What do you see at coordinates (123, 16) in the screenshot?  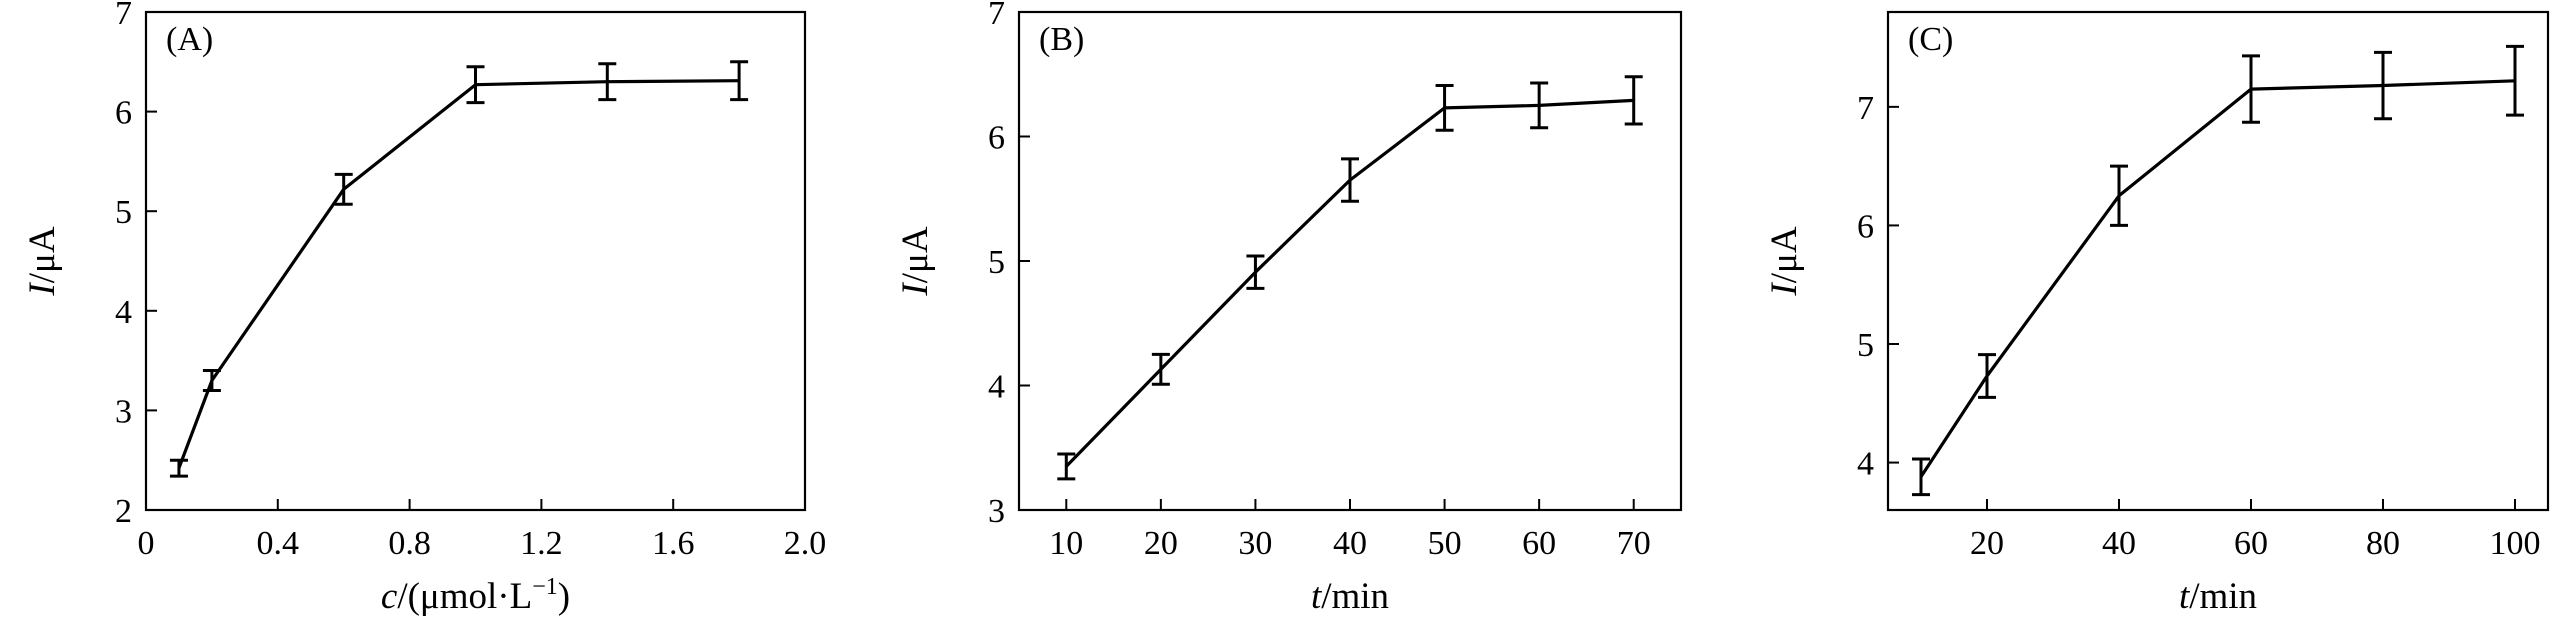 I see `y-tick-label-a-5: 7` at bounding box center [123, 16].